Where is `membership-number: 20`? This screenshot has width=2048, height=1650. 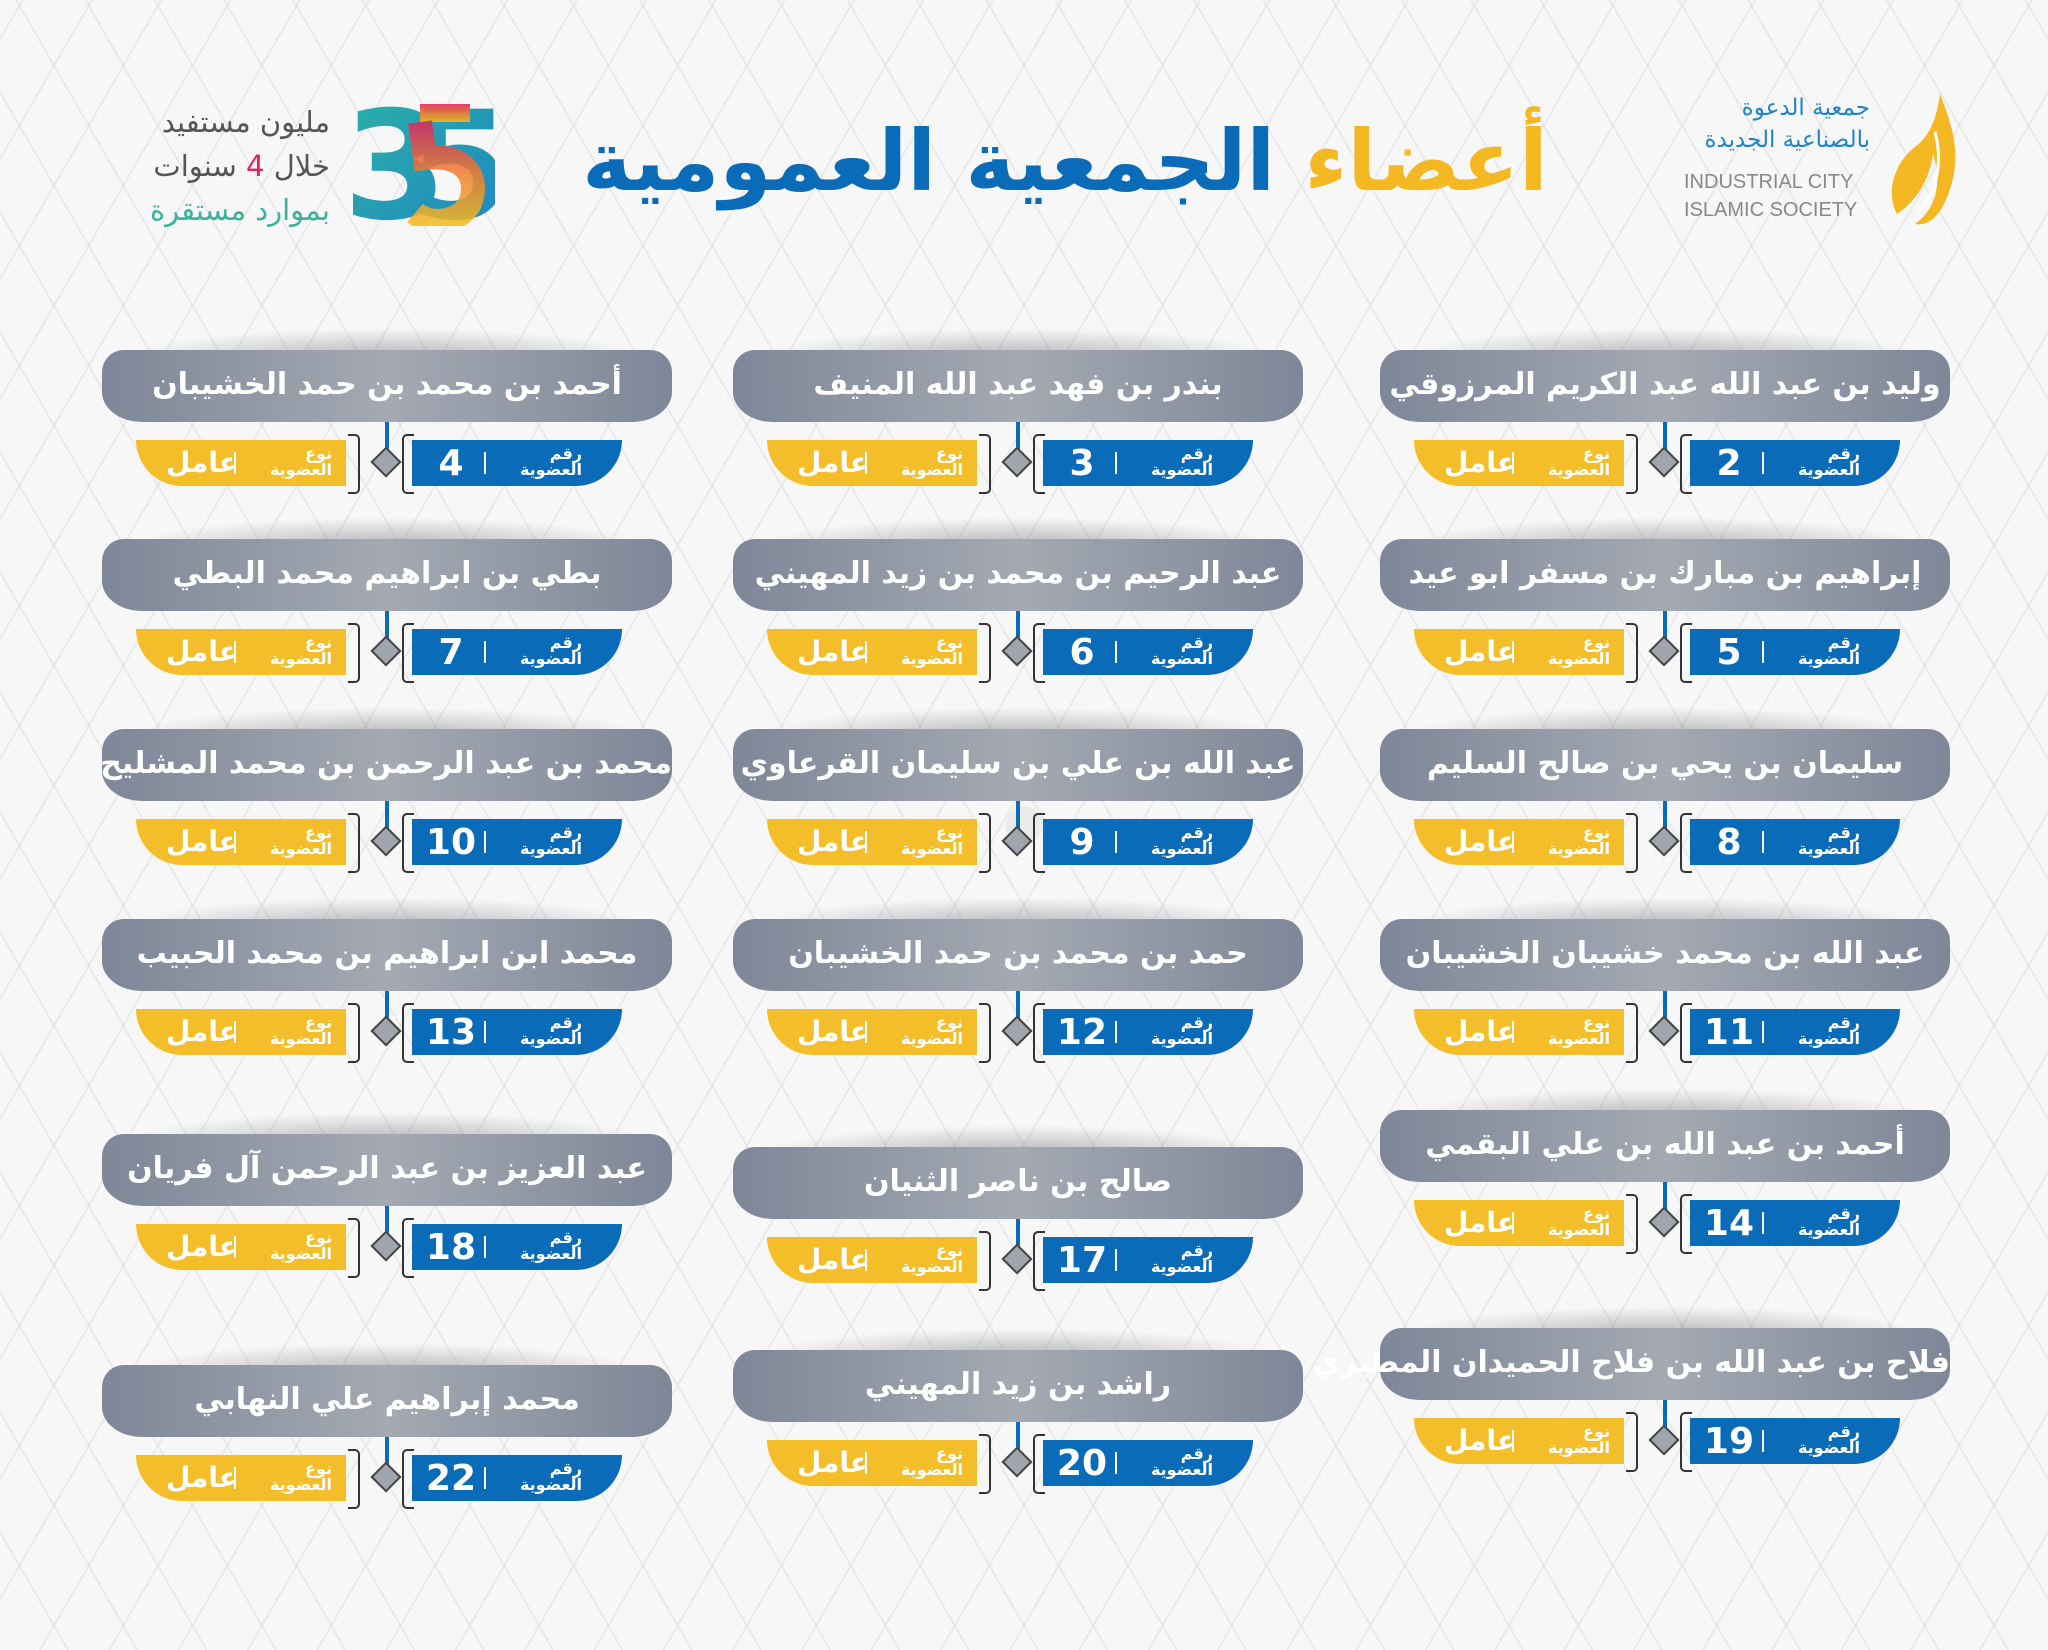
membership-number: 20 is located at coordinates (1081, 1463).